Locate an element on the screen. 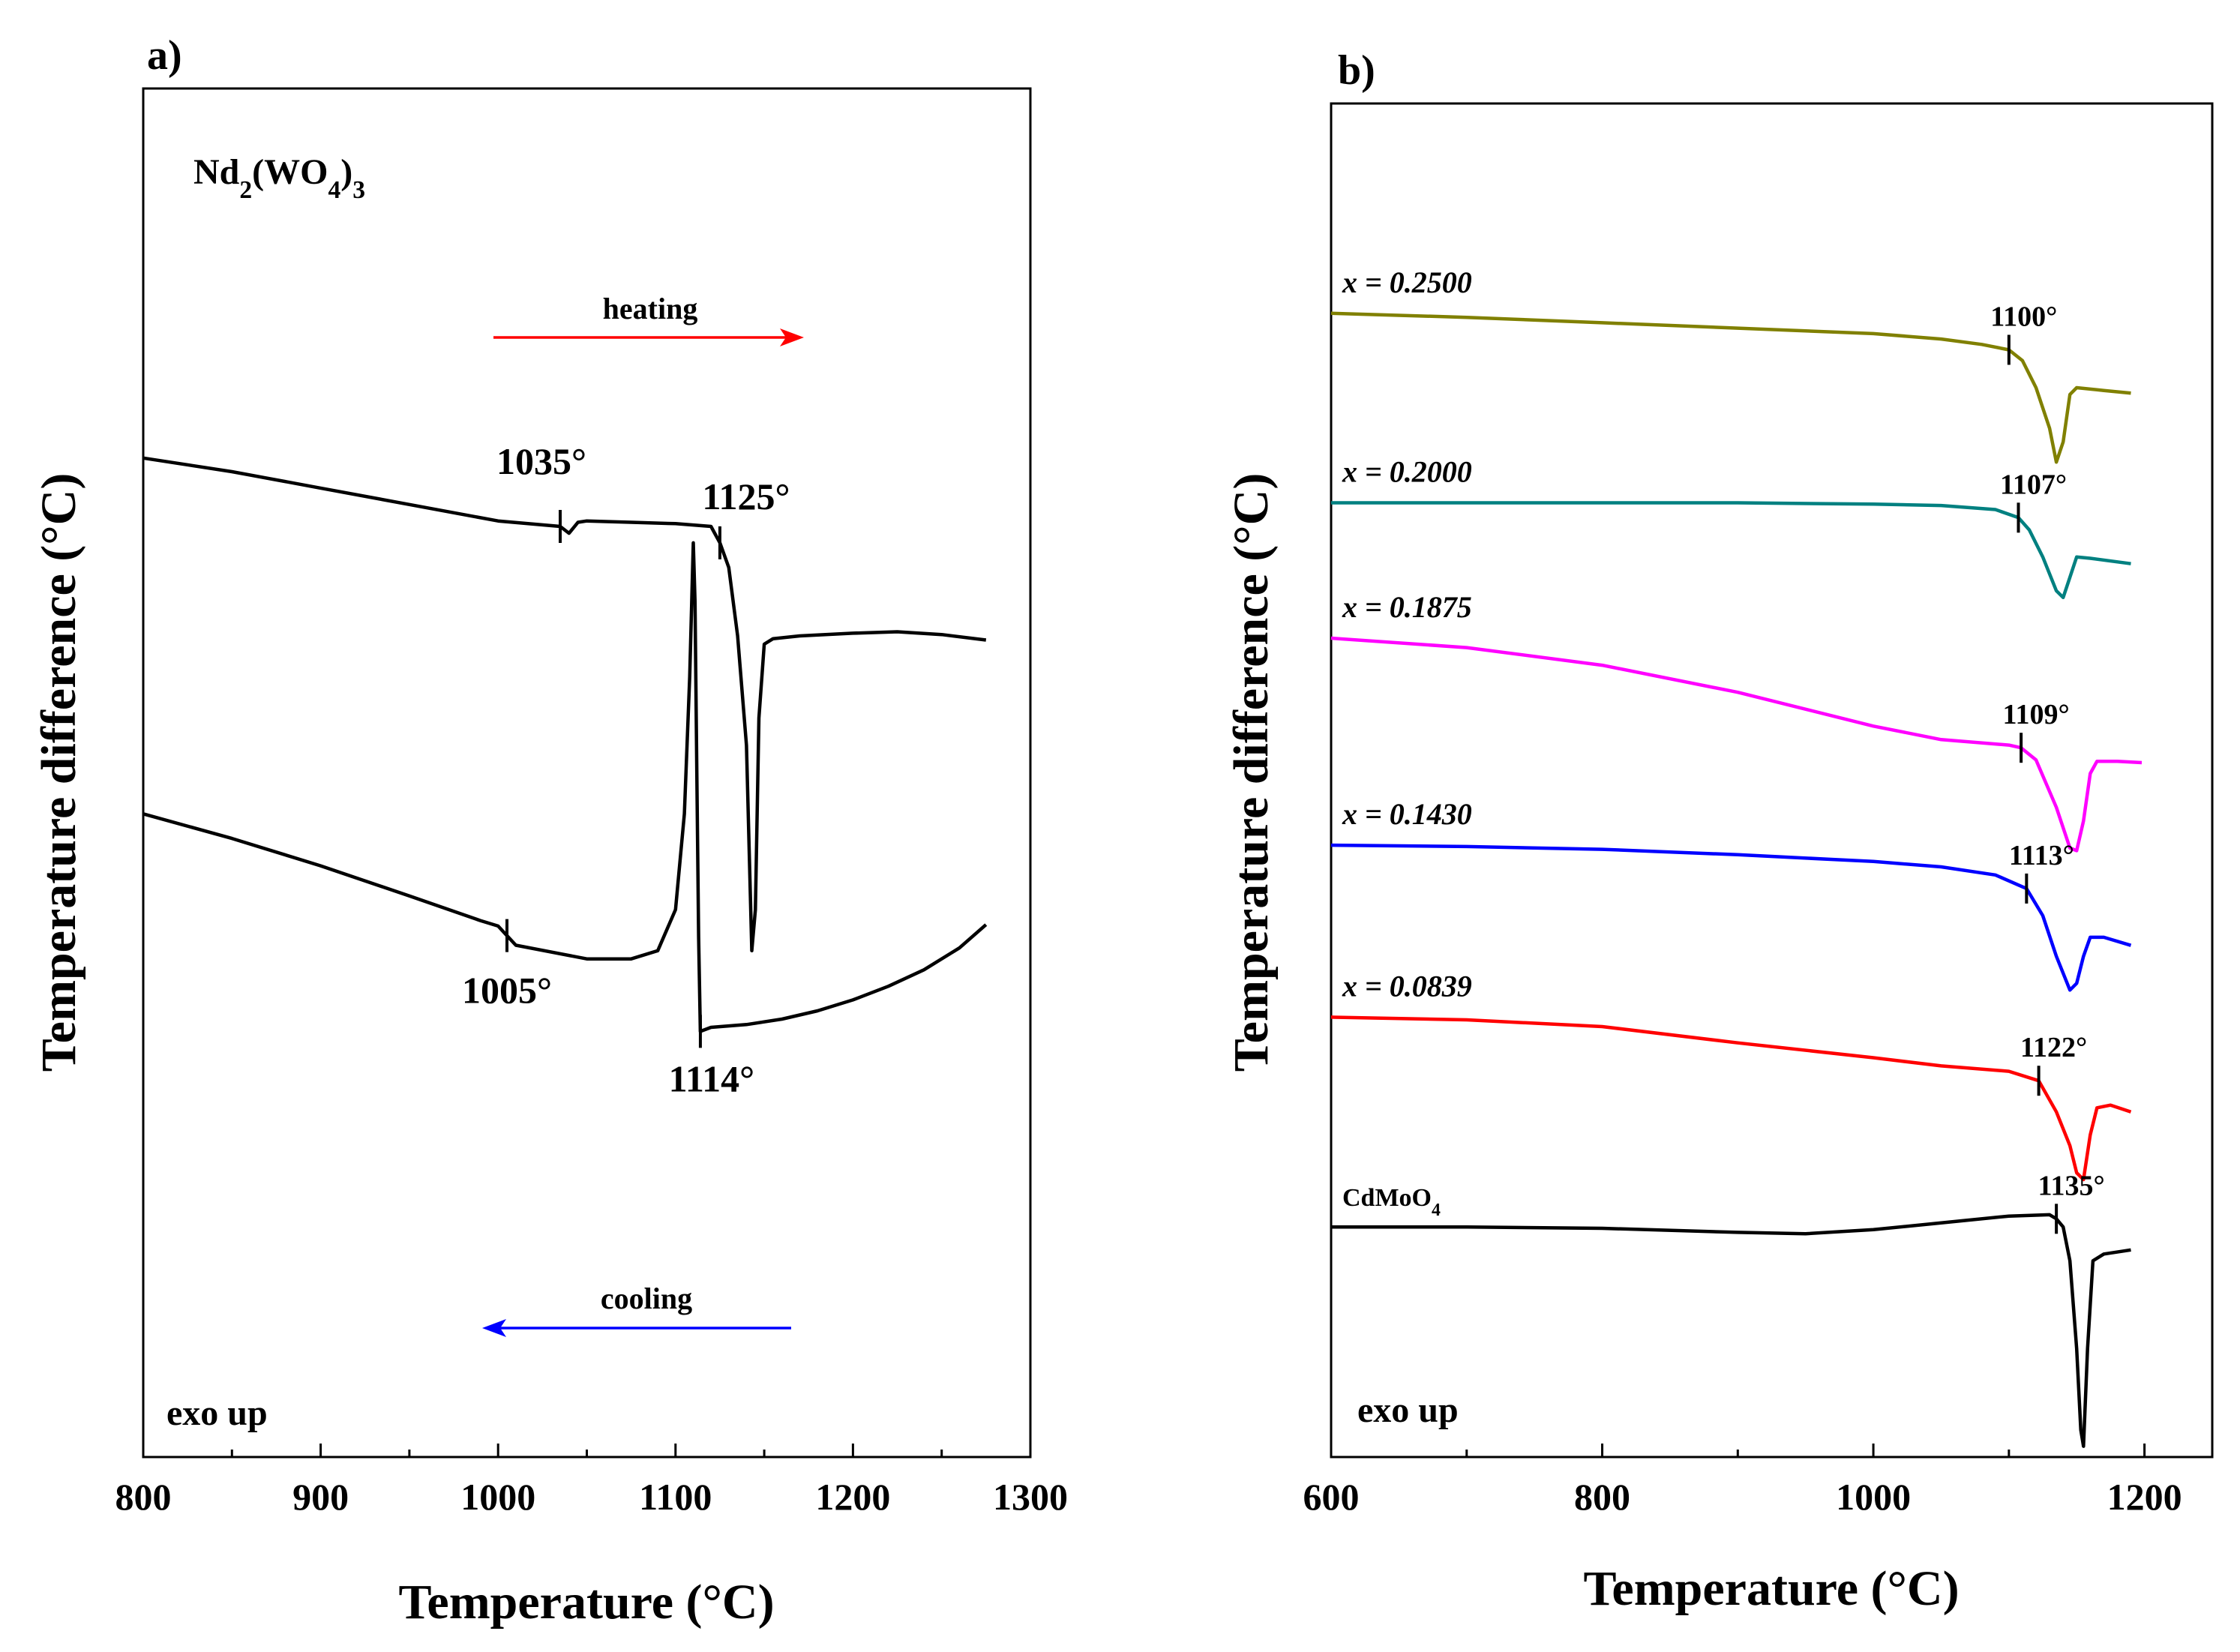  panel-b-y-axis-title: Temperature difference (°C) is located at coordinates (1251, 772).